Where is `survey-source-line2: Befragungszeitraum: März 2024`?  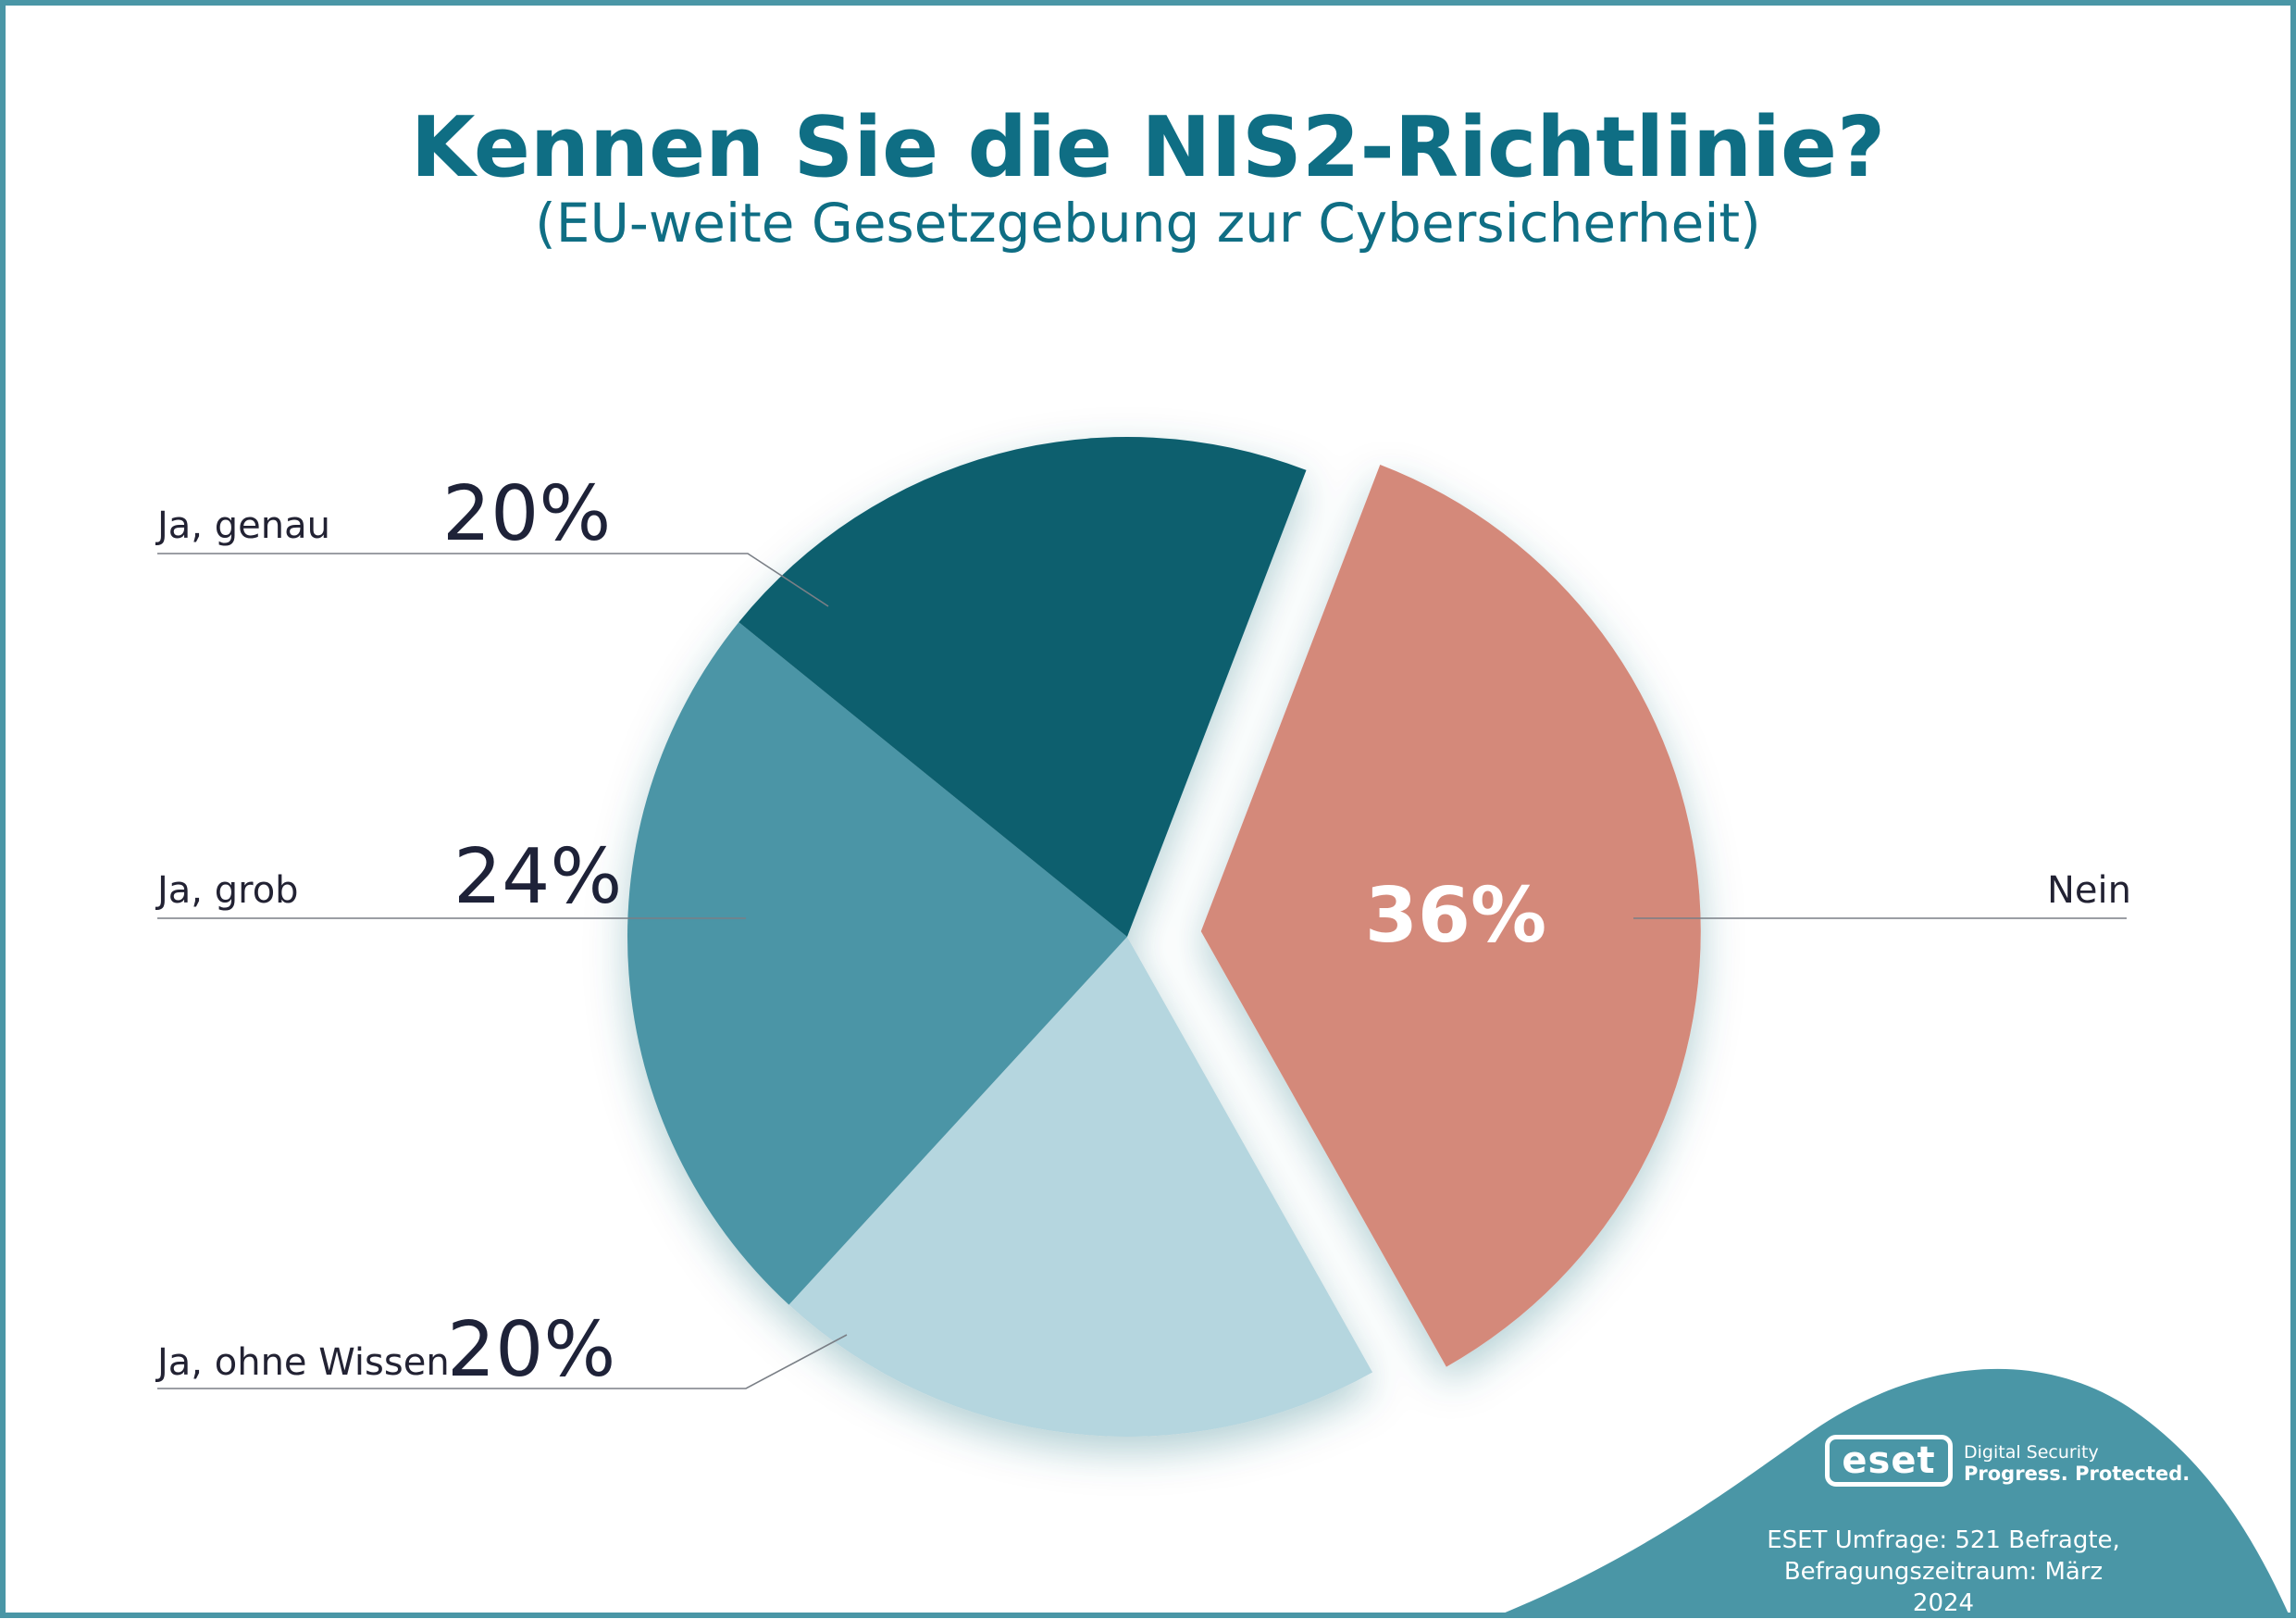
survey-source-line2: Befragungszeitraum: März 2024 is located at coordinates (1944, 1587).